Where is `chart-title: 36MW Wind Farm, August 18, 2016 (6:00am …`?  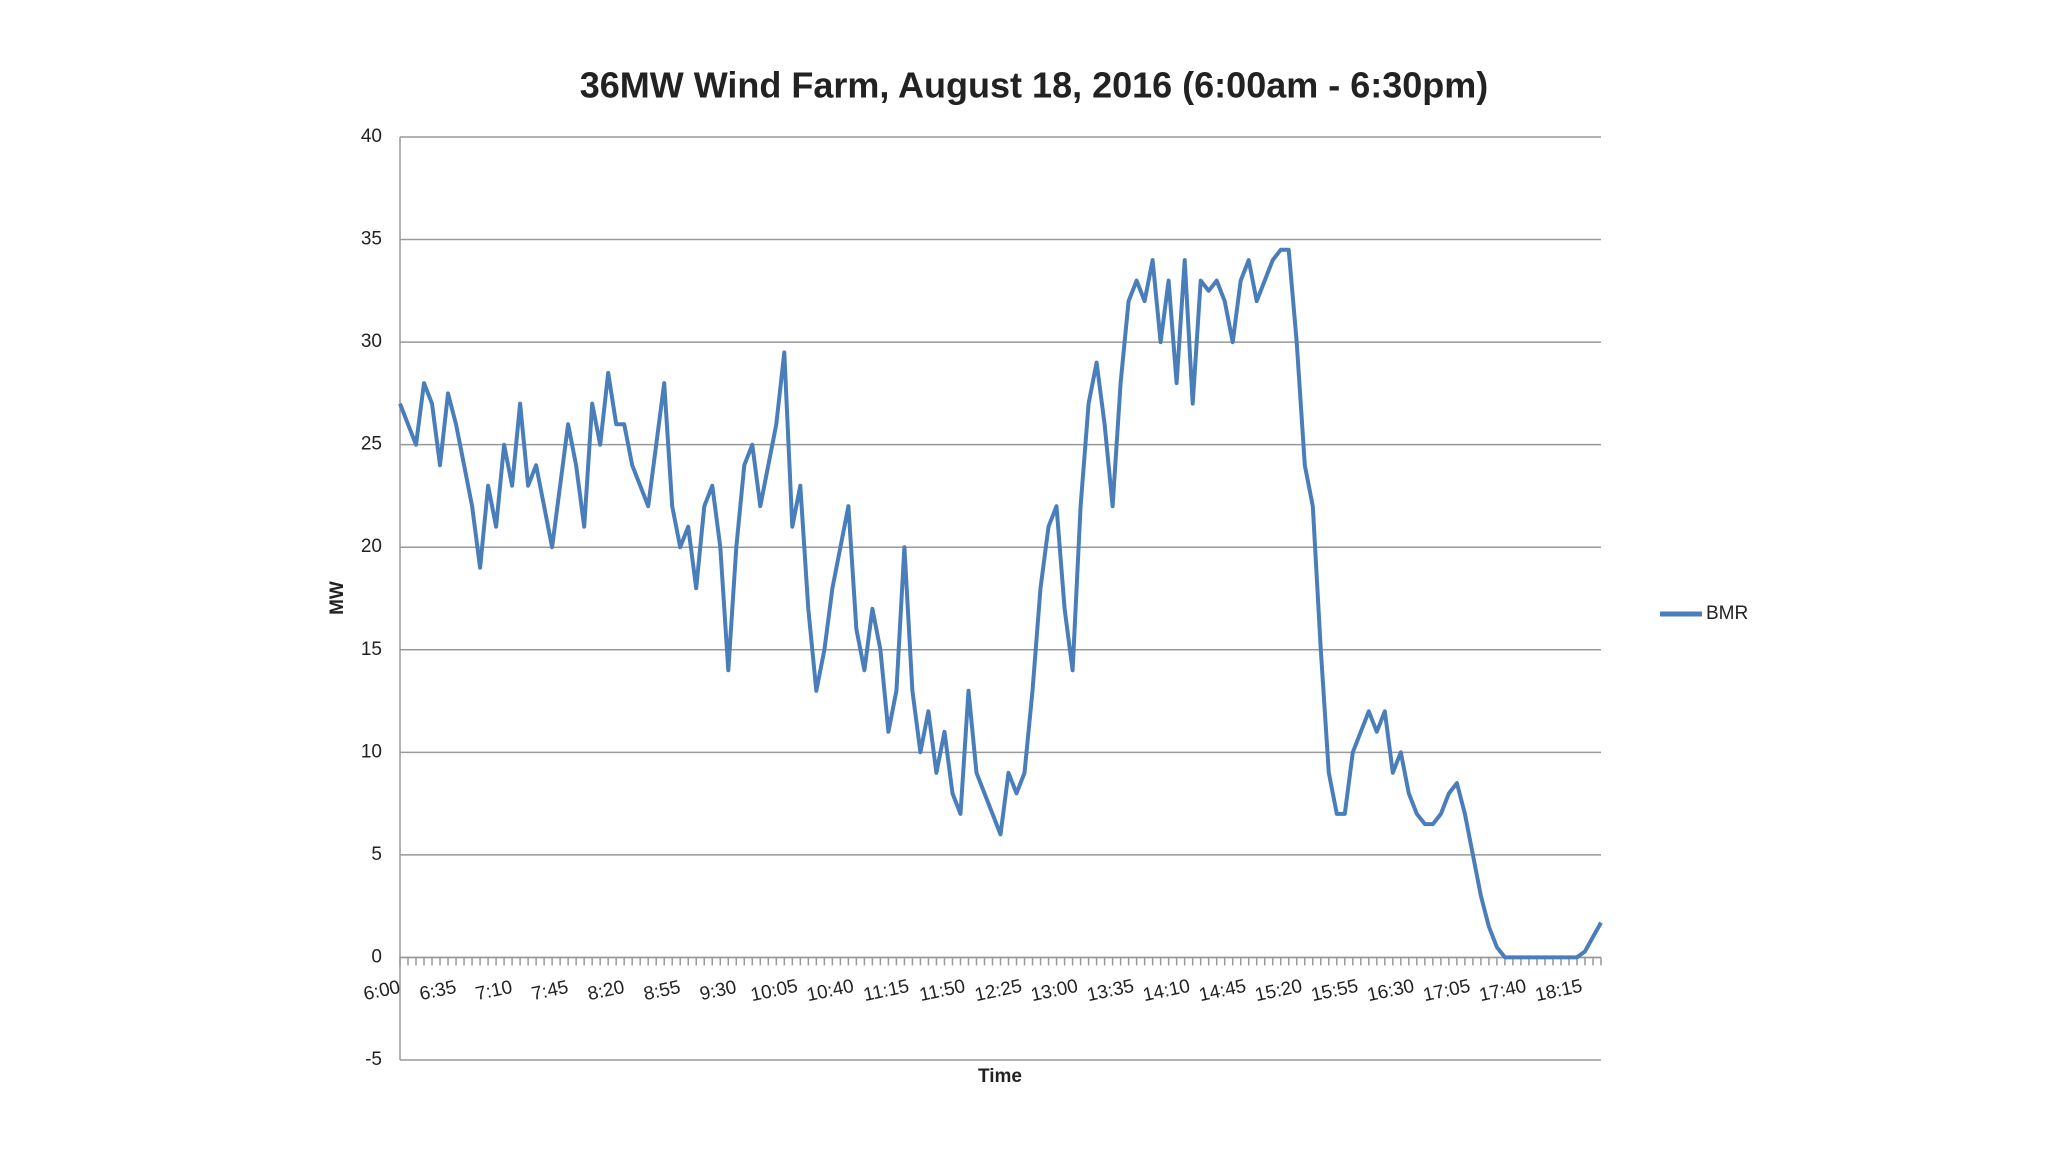 chart-title: 36MW Wind Farm, August 18, 2016 (6:00am … is located at coordinates (1034, 85).